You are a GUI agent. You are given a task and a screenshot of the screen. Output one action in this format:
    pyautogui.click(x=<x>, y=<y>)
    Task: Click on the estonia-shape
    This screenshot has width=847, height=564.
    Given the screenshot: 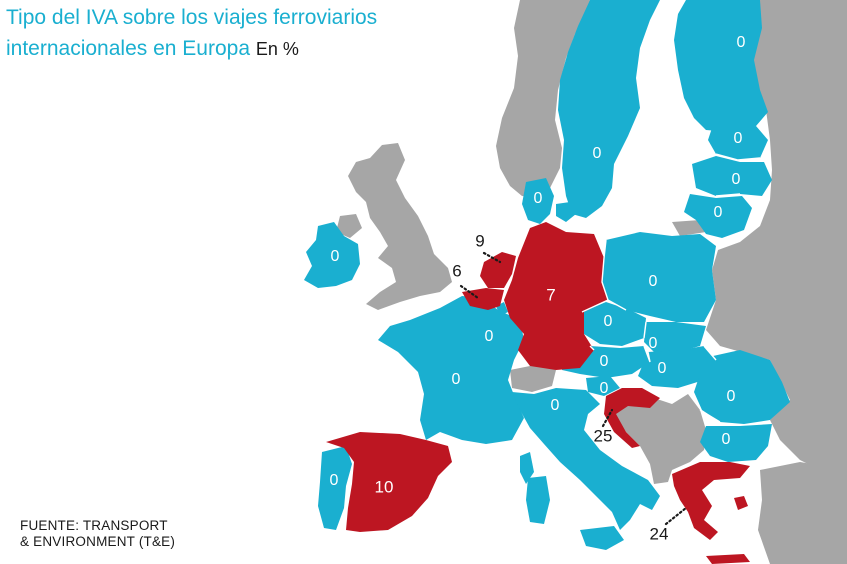 What is the action you would take?
    pyautogui.click(x=738, y=143)
    